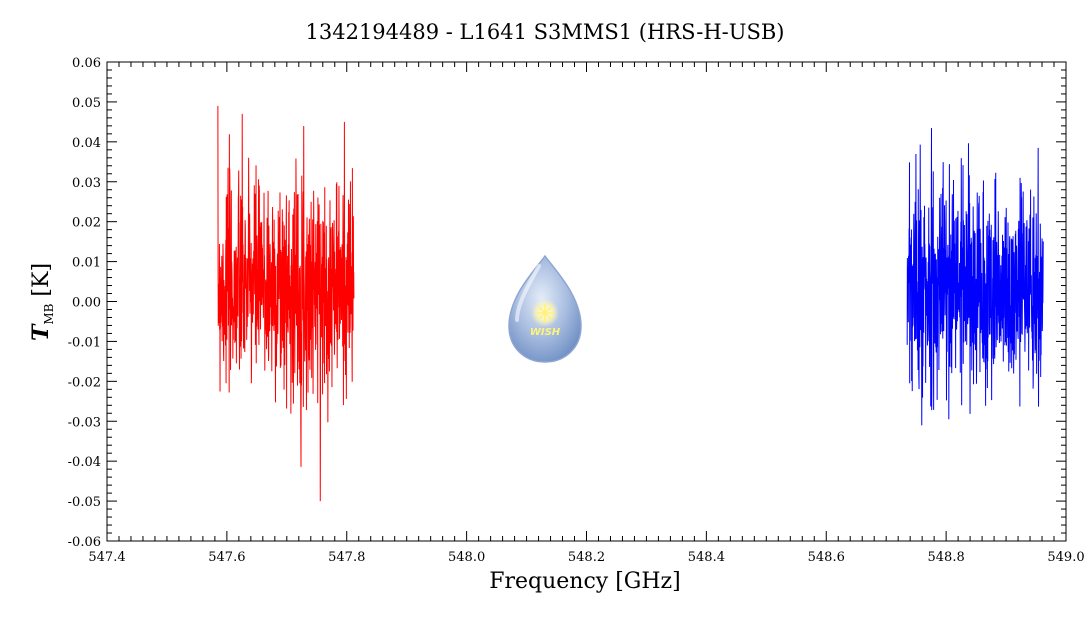  Describe the element at coordinates (86, 143) in the screenshot. I see `y-tick-label: 0.04` at that location.